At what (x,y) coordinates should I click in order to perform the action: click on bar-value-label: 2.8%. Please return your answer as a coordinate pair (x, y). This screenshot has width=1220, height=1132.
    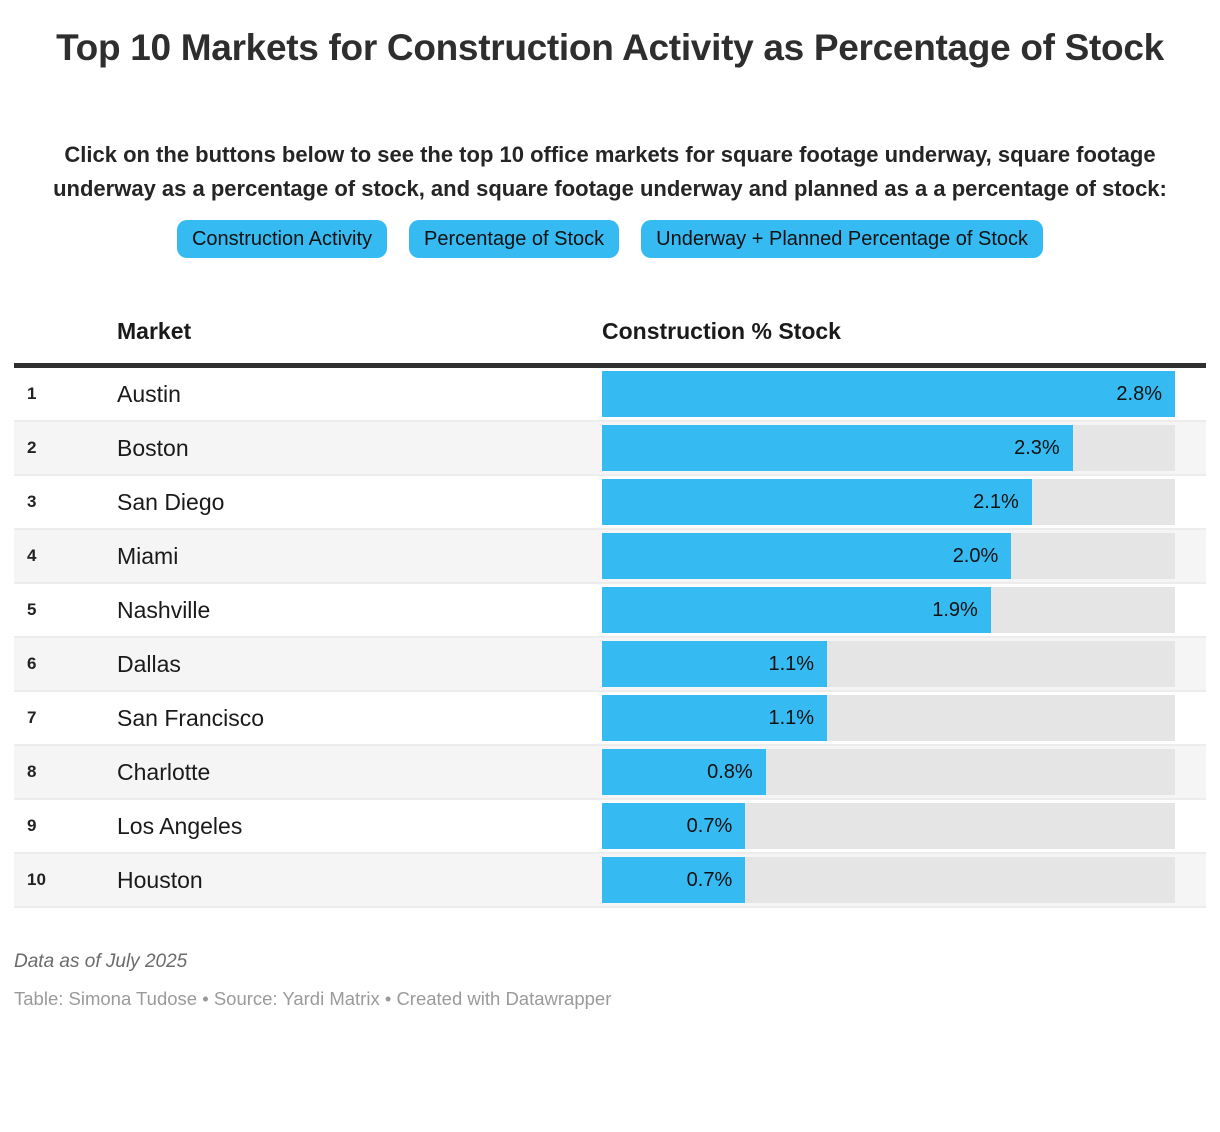
    Looking at the image, I should click on (1139, 393).